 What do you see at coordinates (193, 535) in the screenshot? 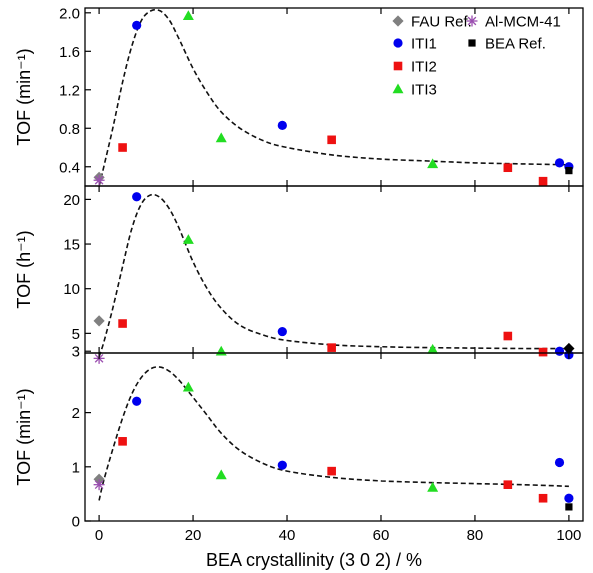
I see `x-tick-label: 20` at bounding box center [193, 535].